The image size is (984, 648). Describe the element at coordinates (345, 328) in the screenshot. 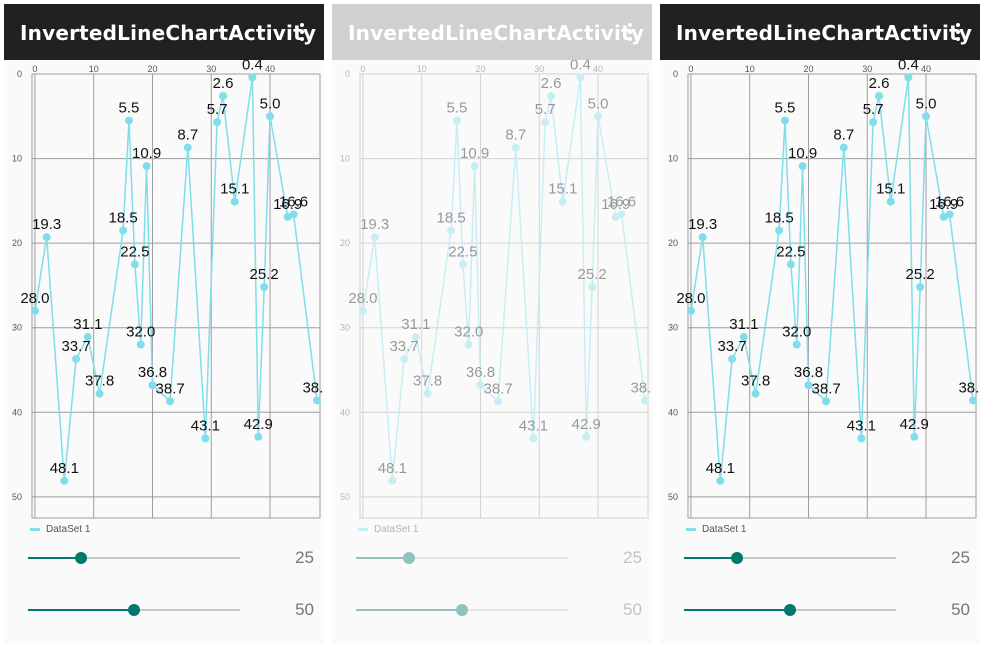

I see `y-tick-label: 30` at that location.